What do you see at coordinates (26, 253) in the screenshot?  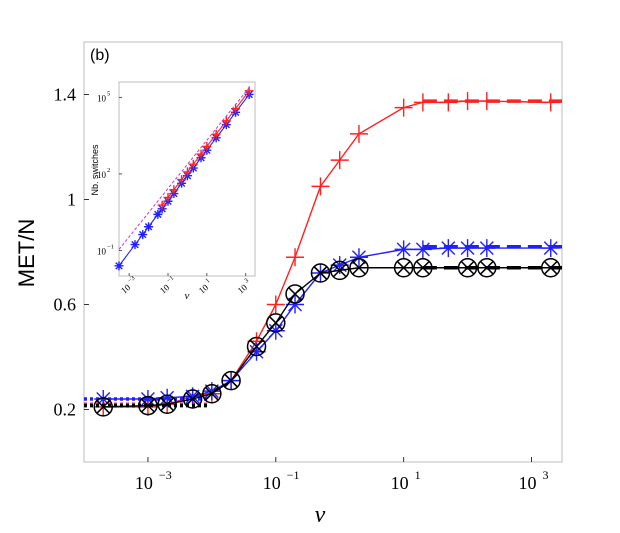 I see `y-axis-label: MET/N` at bounding box center [26, 253].